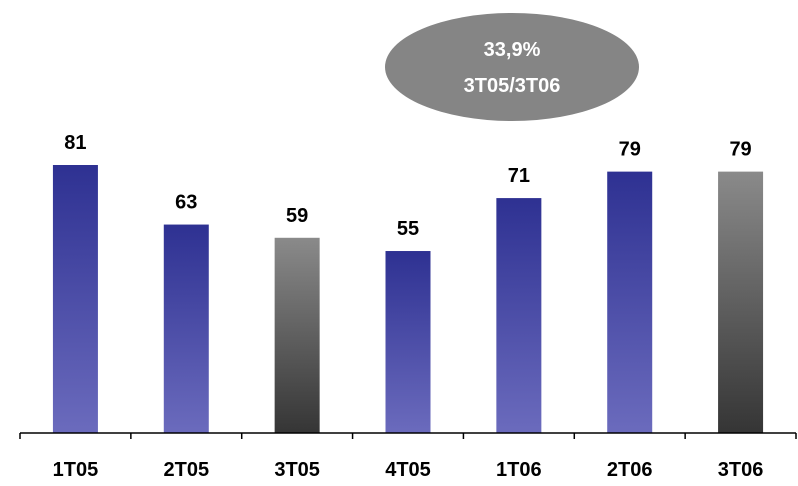 The height and width of the screenshot is (486, 798). Describe the element at coordinates (741, 302) in the screenshot. I see `bar-3T06` at that location.